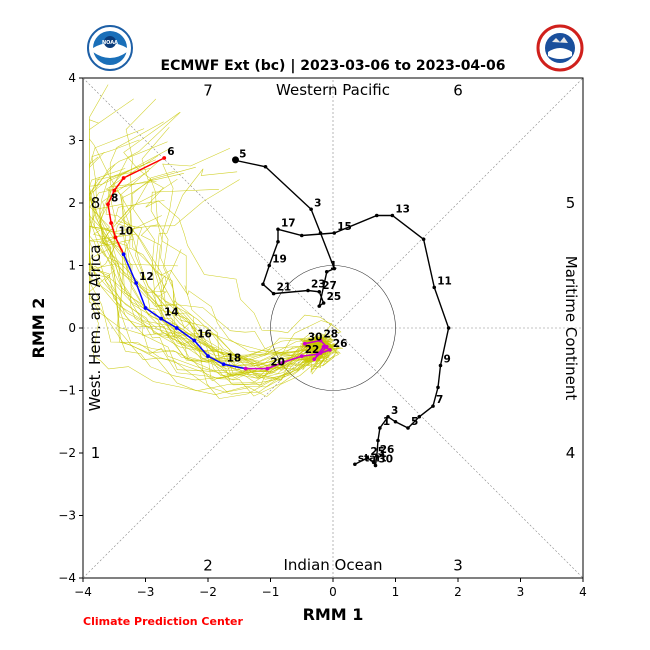 This screenshot has width=650, height=650. I want to click on forecast-point-label: 30, so click(315, 338).